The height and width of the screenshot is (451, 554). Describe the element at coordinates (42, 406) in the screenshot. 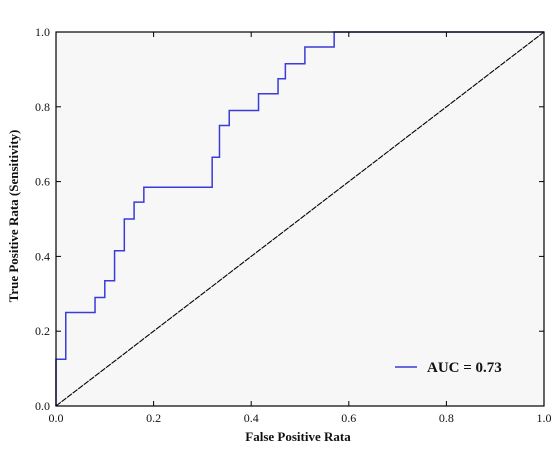

I see `y-tick-label: 0.0` at that location.